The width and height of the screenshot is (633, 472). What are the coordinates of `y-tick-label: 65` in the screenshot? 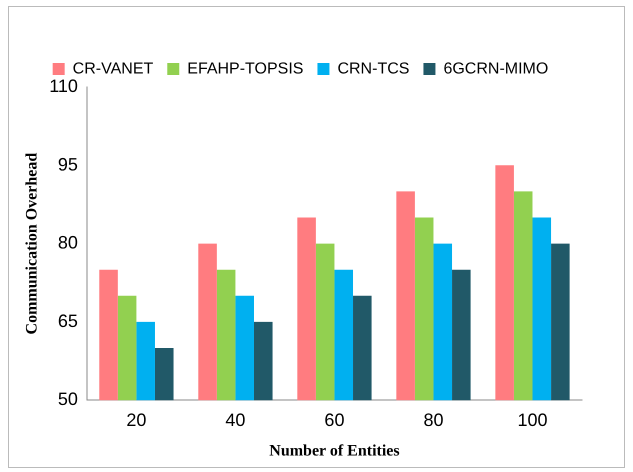 It's located at (68, 320).